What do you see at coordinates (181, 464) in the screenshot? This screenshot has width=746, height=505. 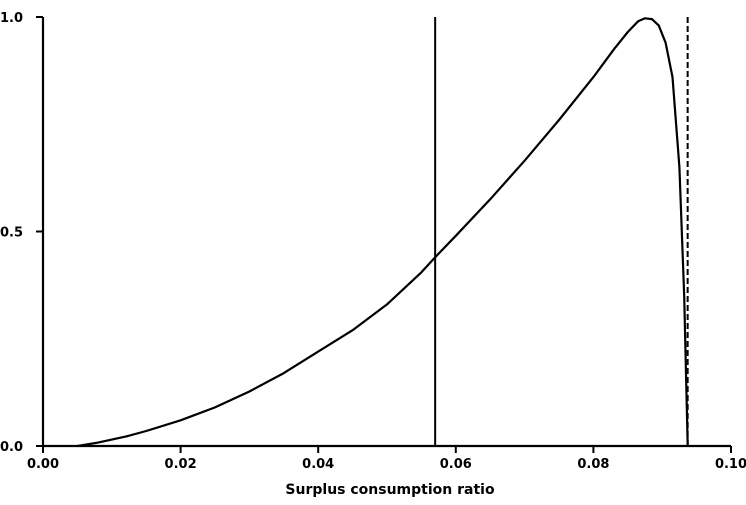 I see `x-tick-label: 0.02` at bounding box center [181, 464].